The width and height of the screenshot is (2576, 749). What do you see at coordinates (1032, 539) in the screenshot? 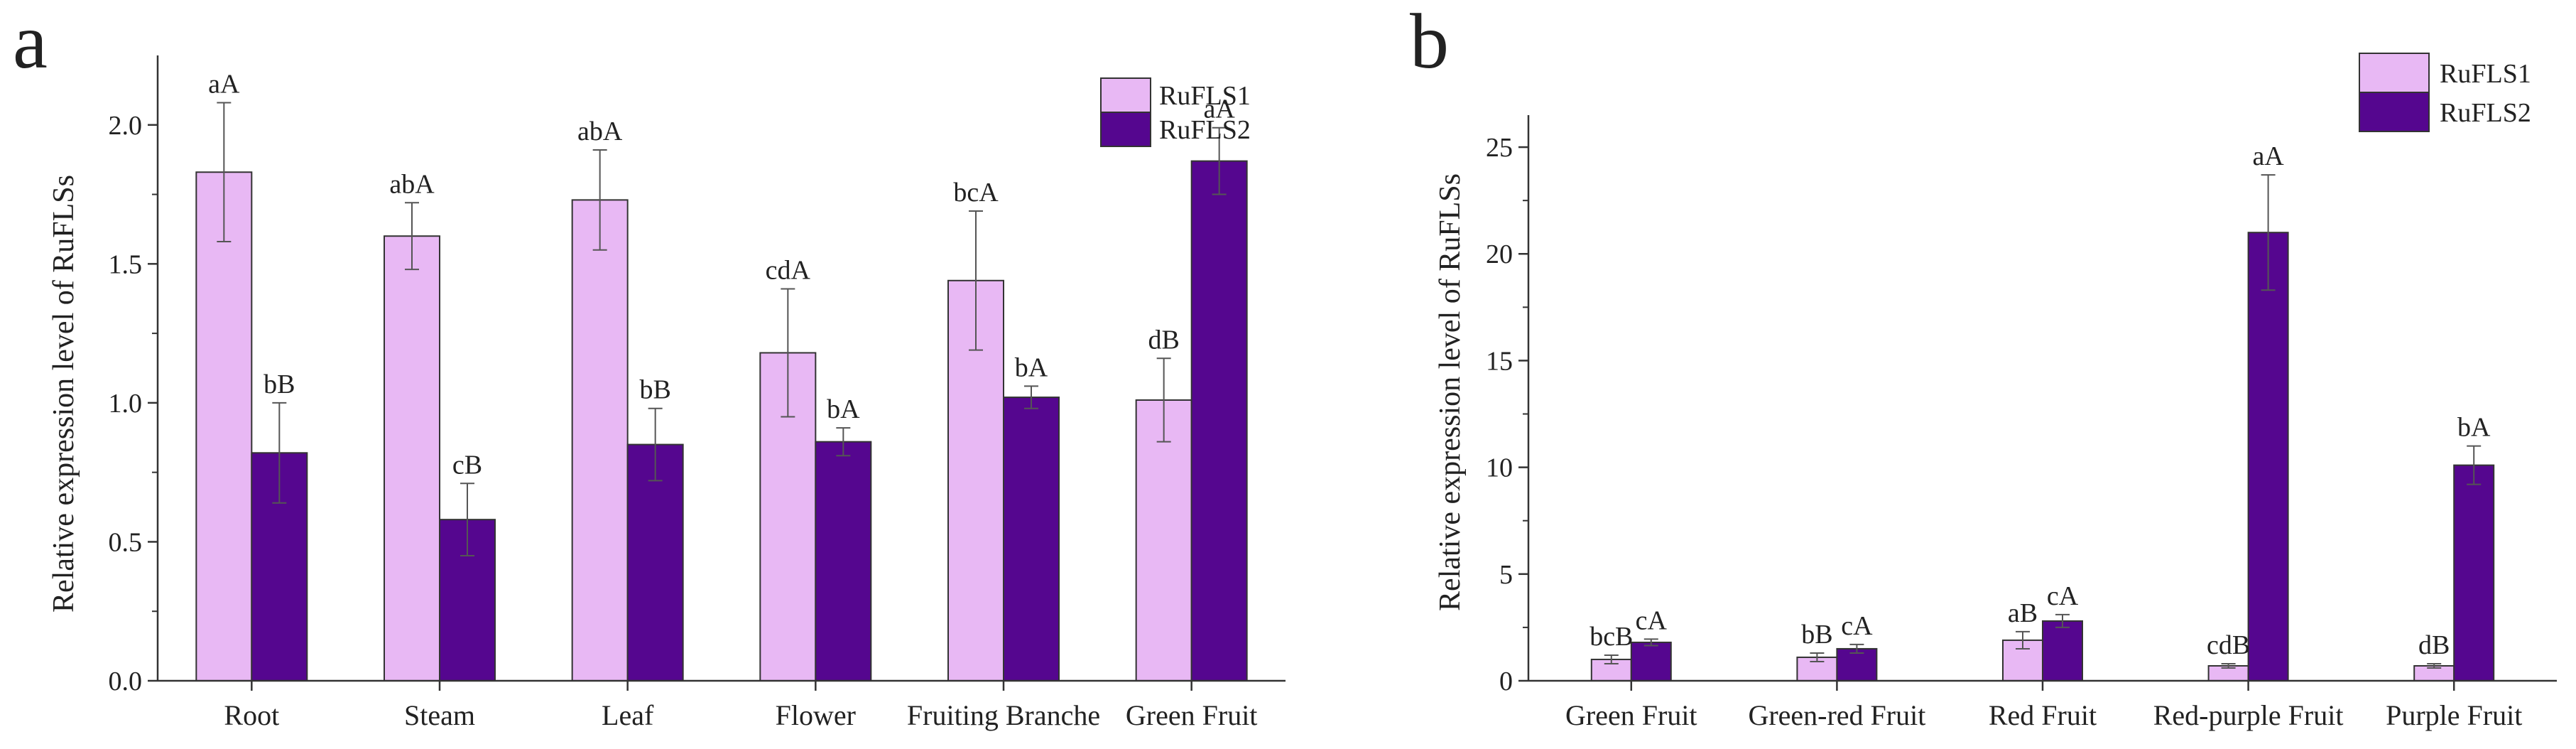
I see `bar-rufls2-fruiting-branche` at bounding box center [1032, 539].